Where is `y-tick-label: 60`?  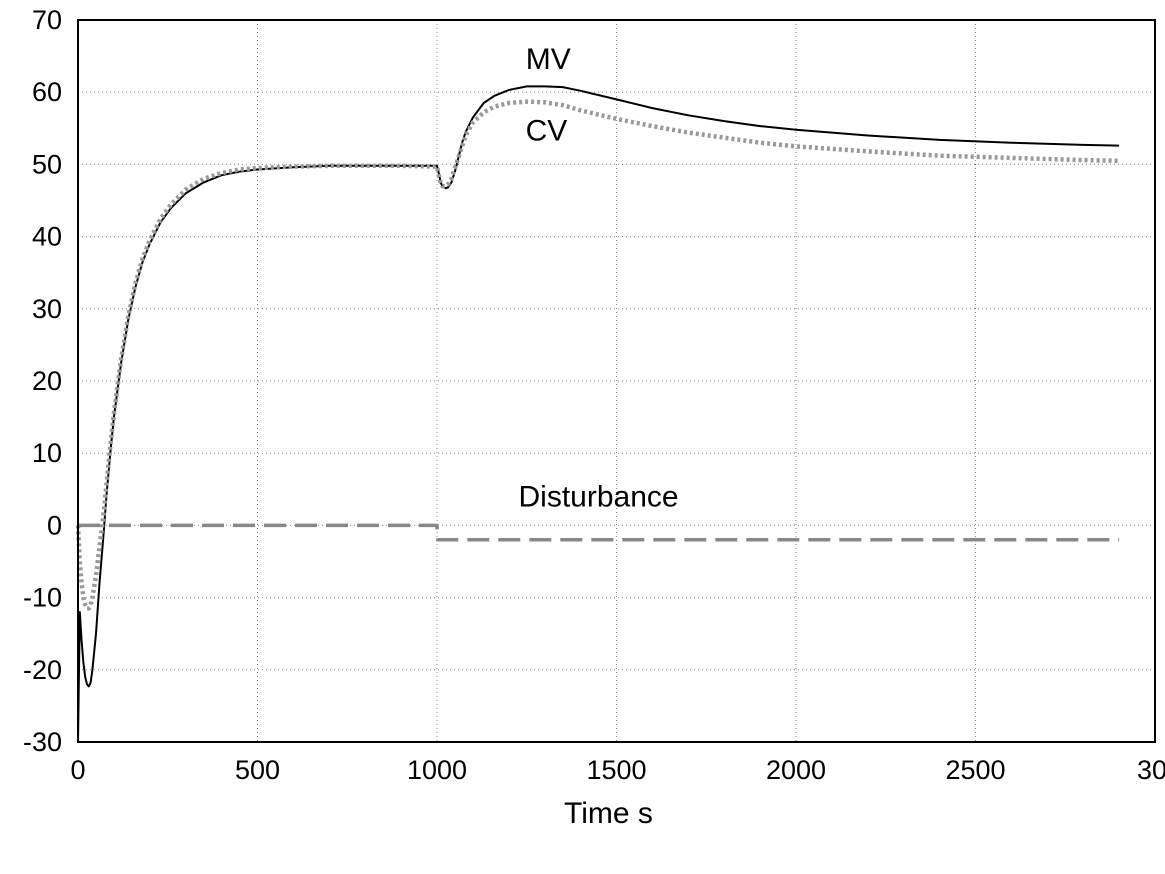 y-tick-label: 60 is located at coordinates (47, 92).